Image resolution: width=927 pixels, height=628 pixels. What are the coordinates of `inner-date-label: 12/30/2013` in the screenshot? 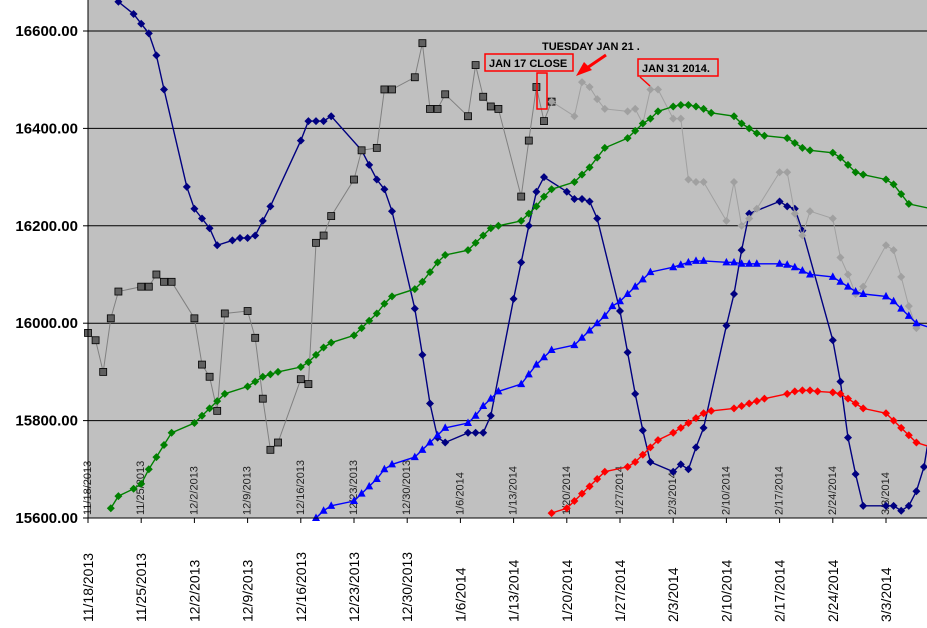 It's located at (407, 487).